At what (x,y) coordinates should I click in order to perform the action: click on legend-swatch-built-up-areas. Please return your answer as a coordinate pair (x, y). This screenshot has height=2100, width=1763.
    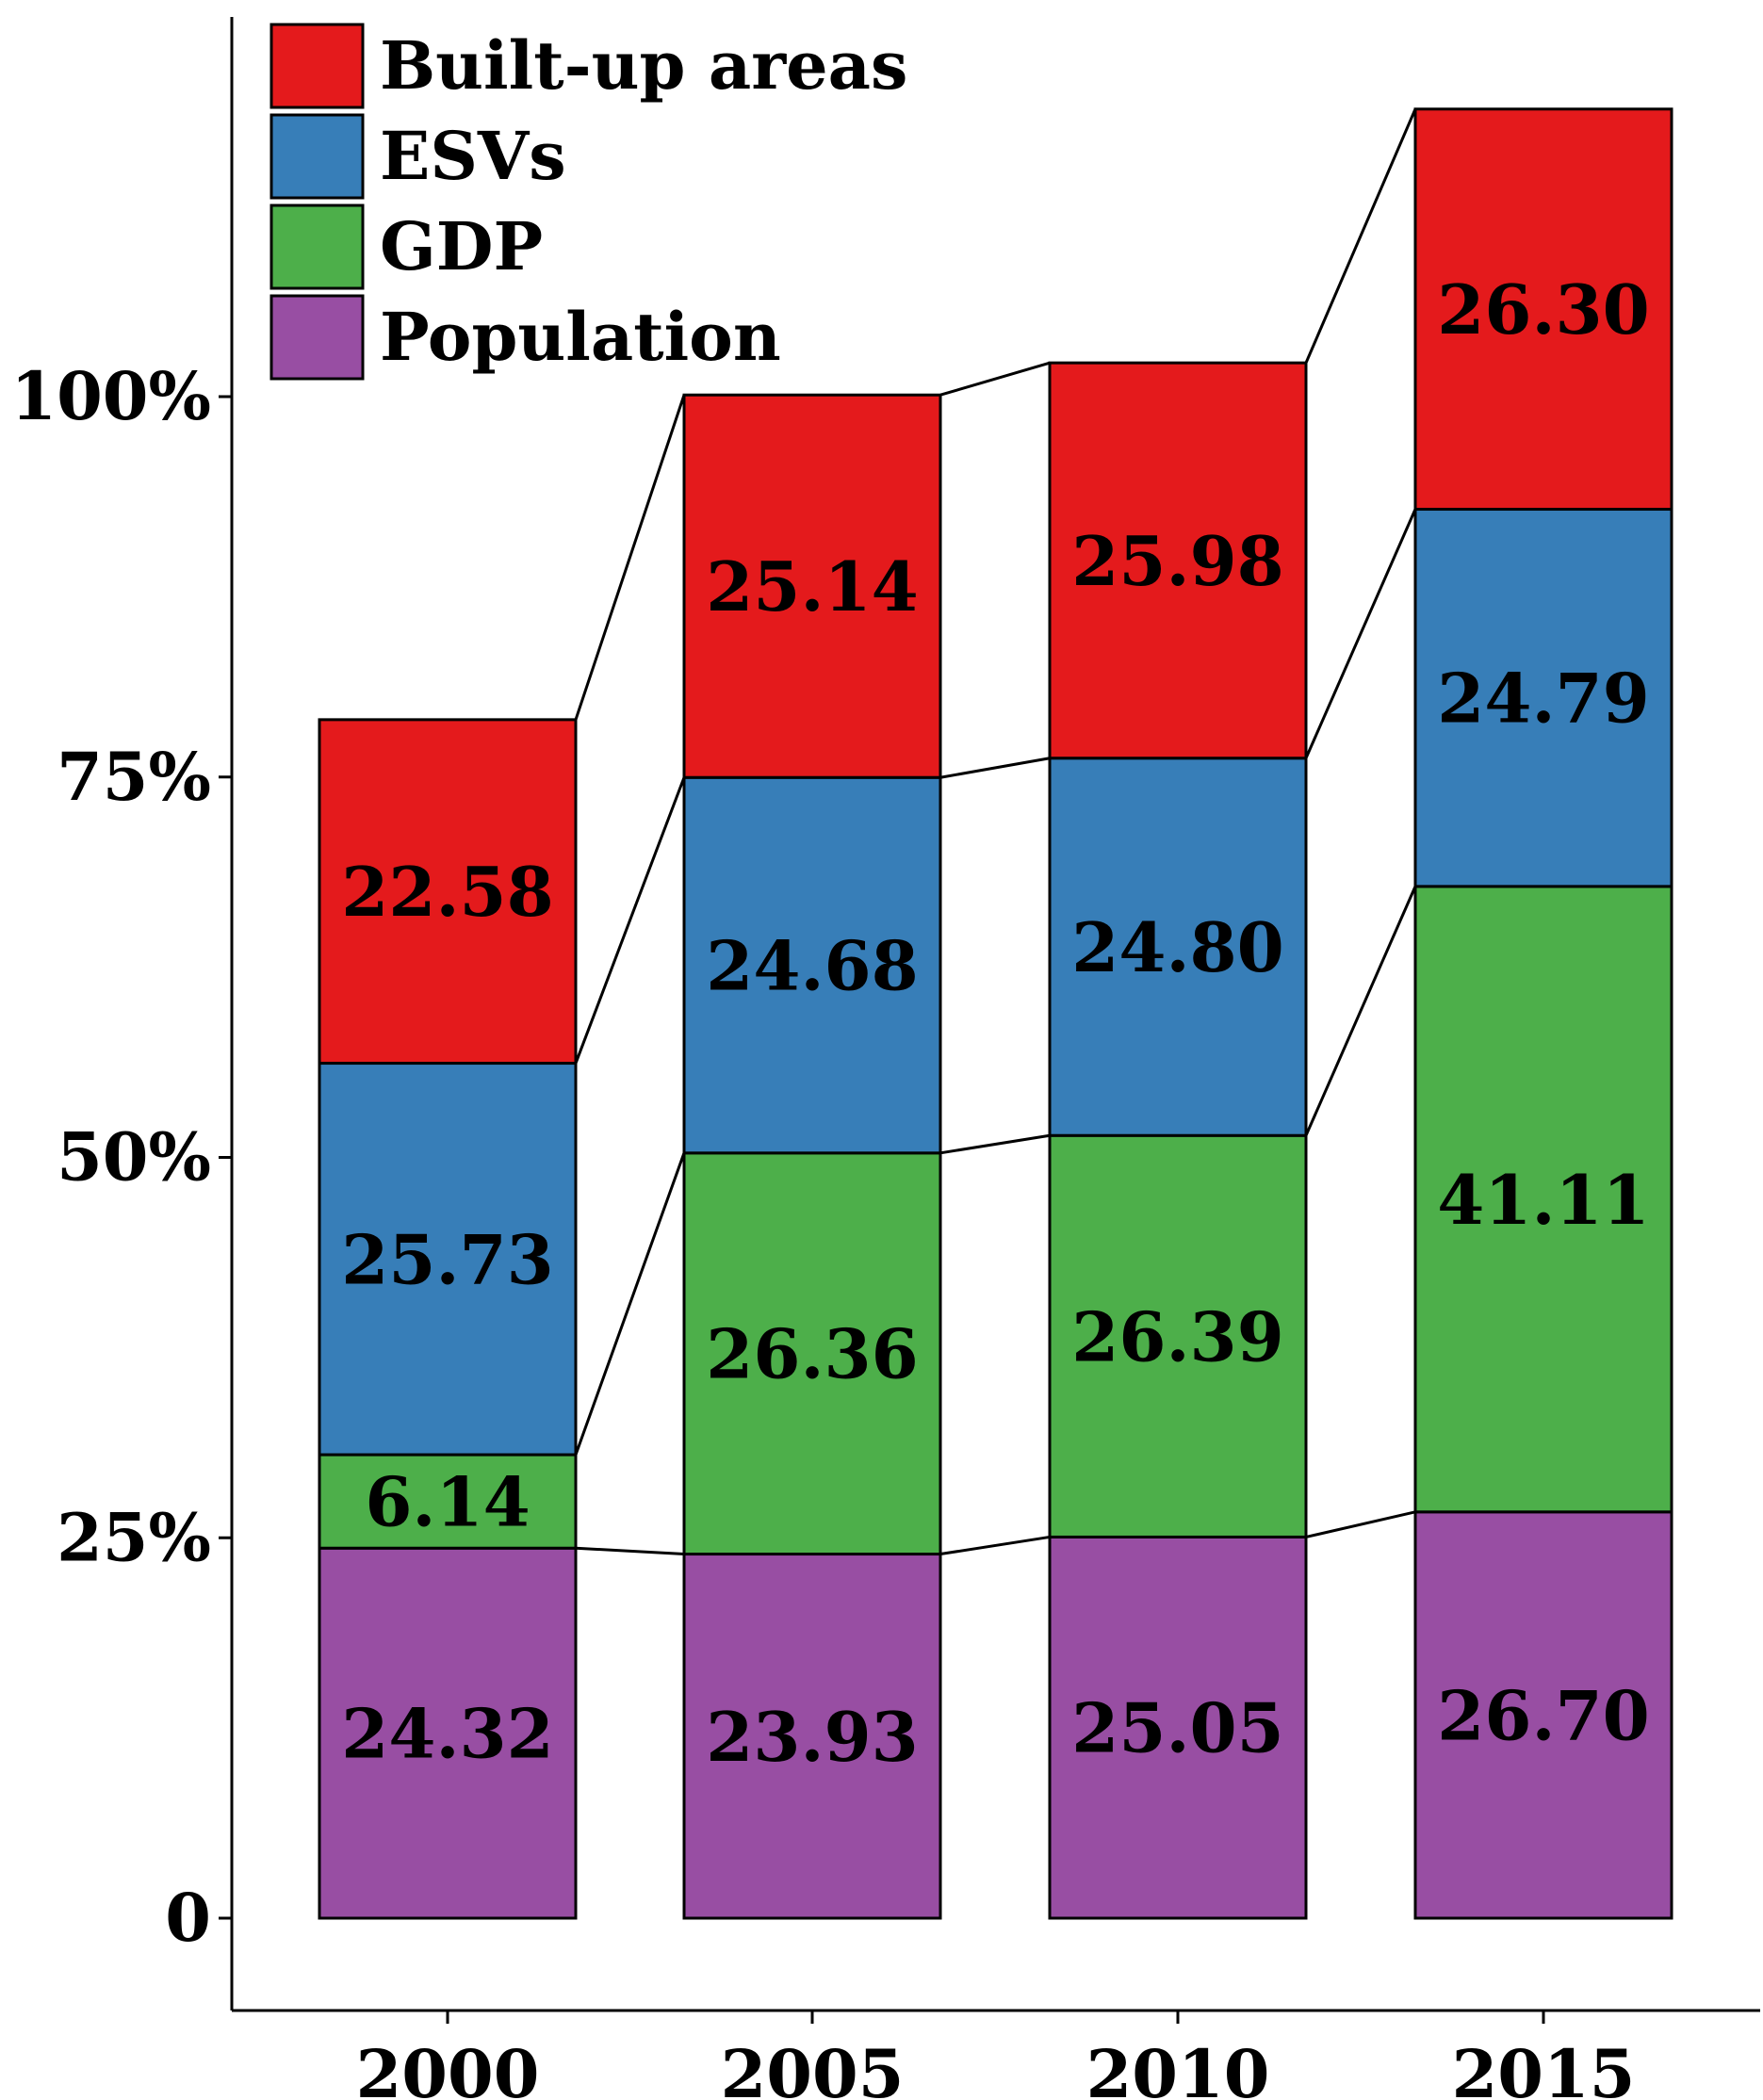
    Looking at the image, I should click on (317, 66).